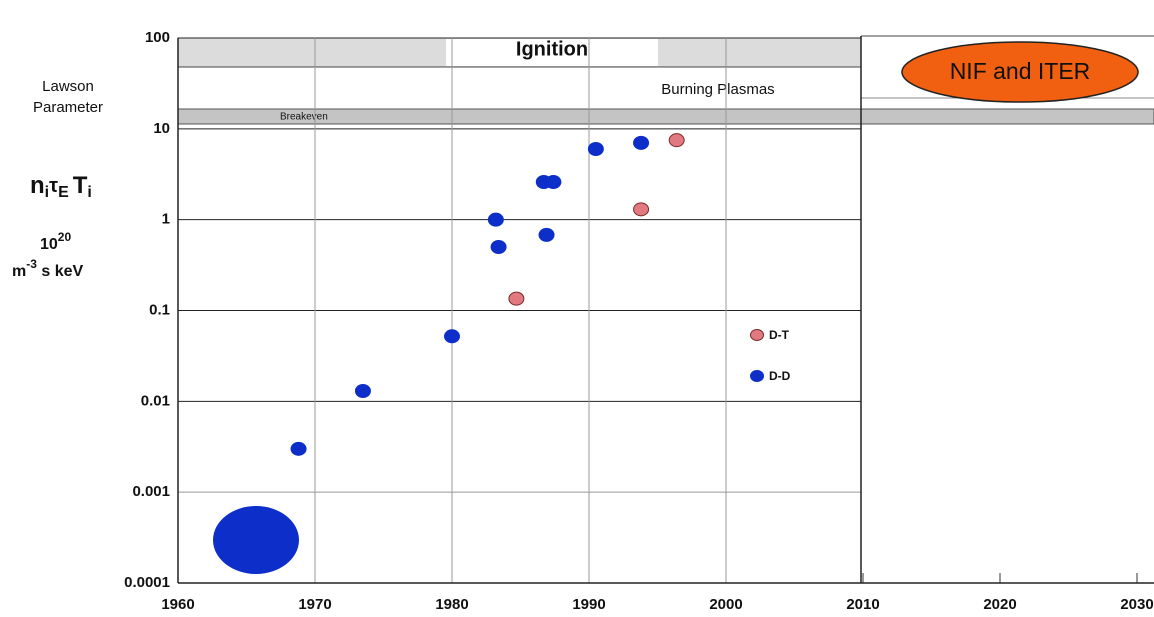 This screenshot has width=1154, height=617. Describe the element at coordinates (717, 89) in the screenshot. I see `burning-label: Burning Plasmas` at that location.